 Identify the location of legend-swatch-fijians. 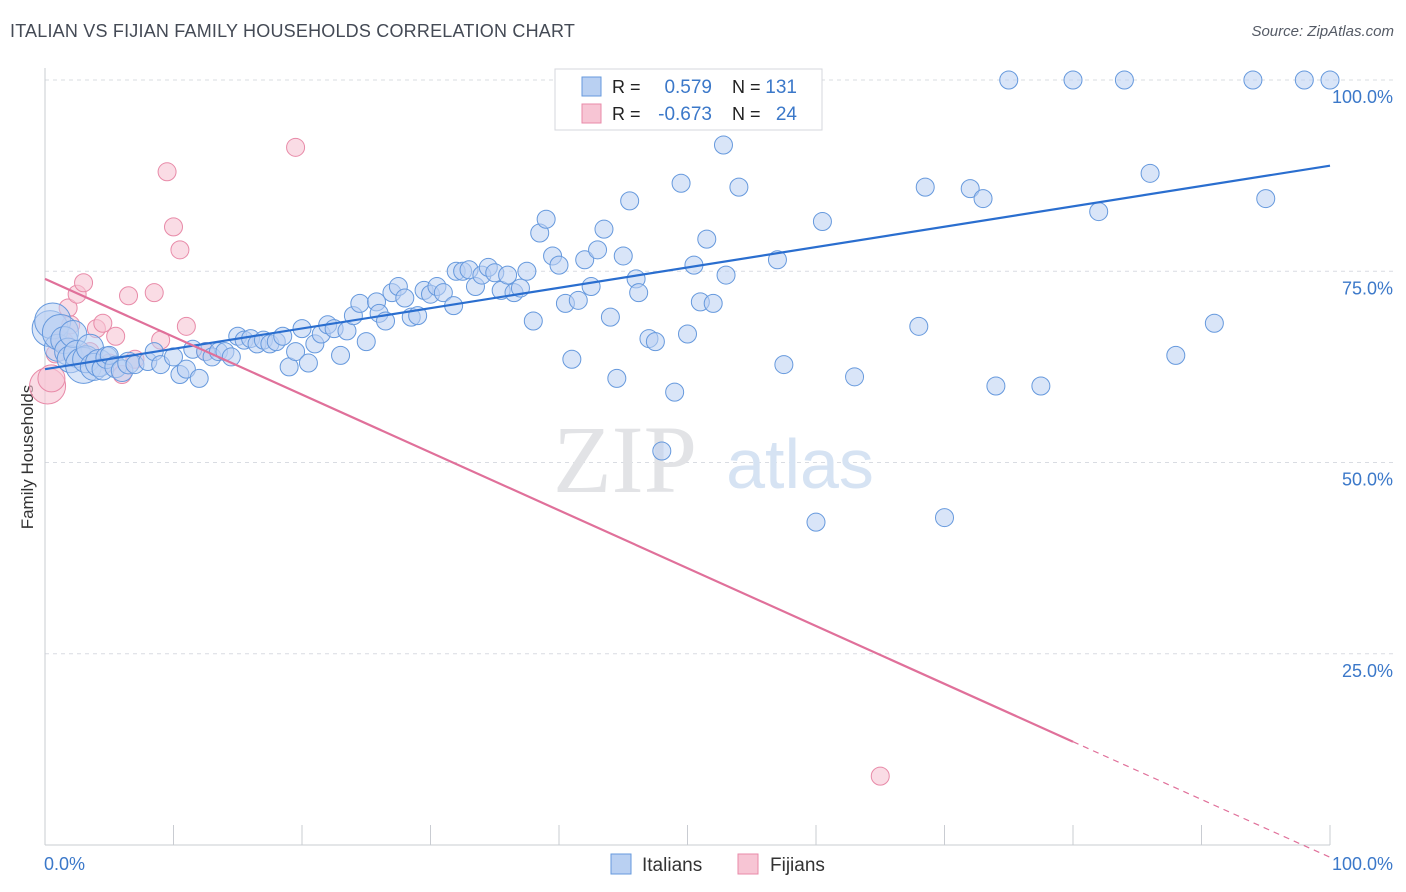
(591, 113).